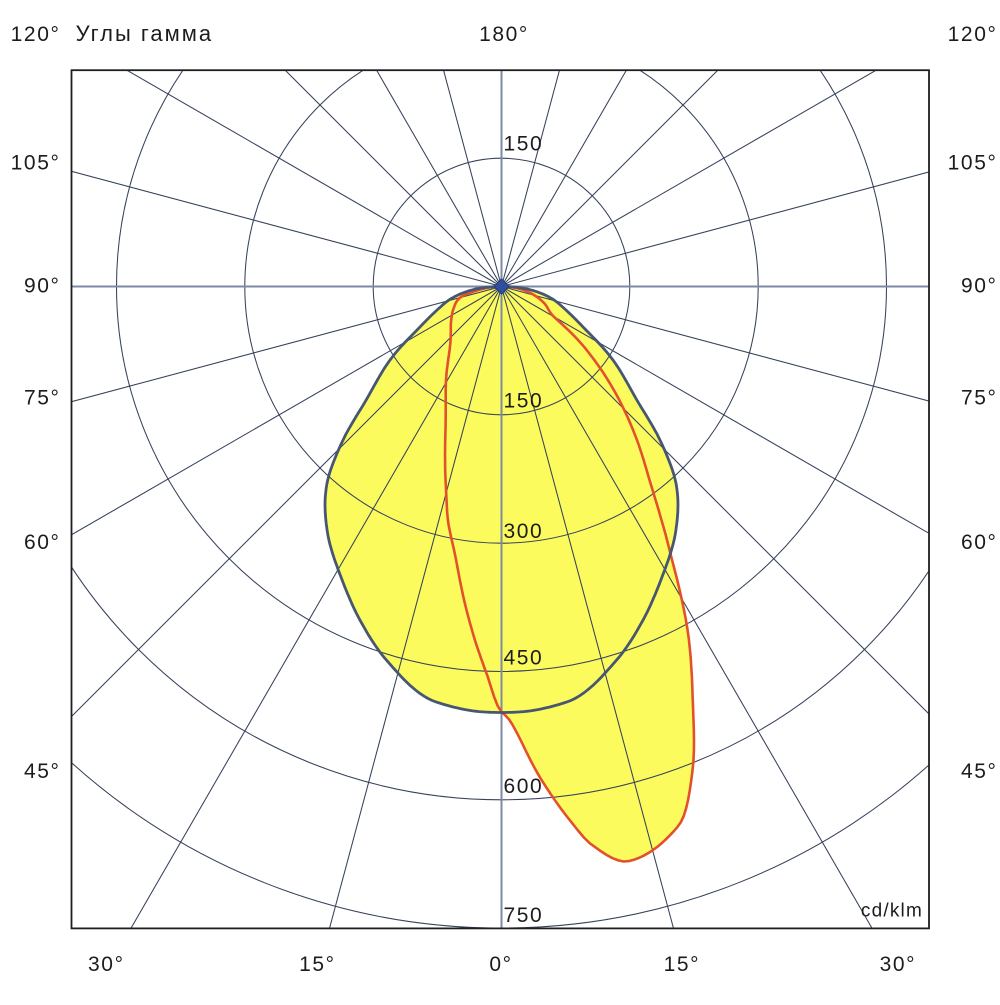 The image size is (1000, 1005). I want to click on svg-text: 300, so click(524, 531).